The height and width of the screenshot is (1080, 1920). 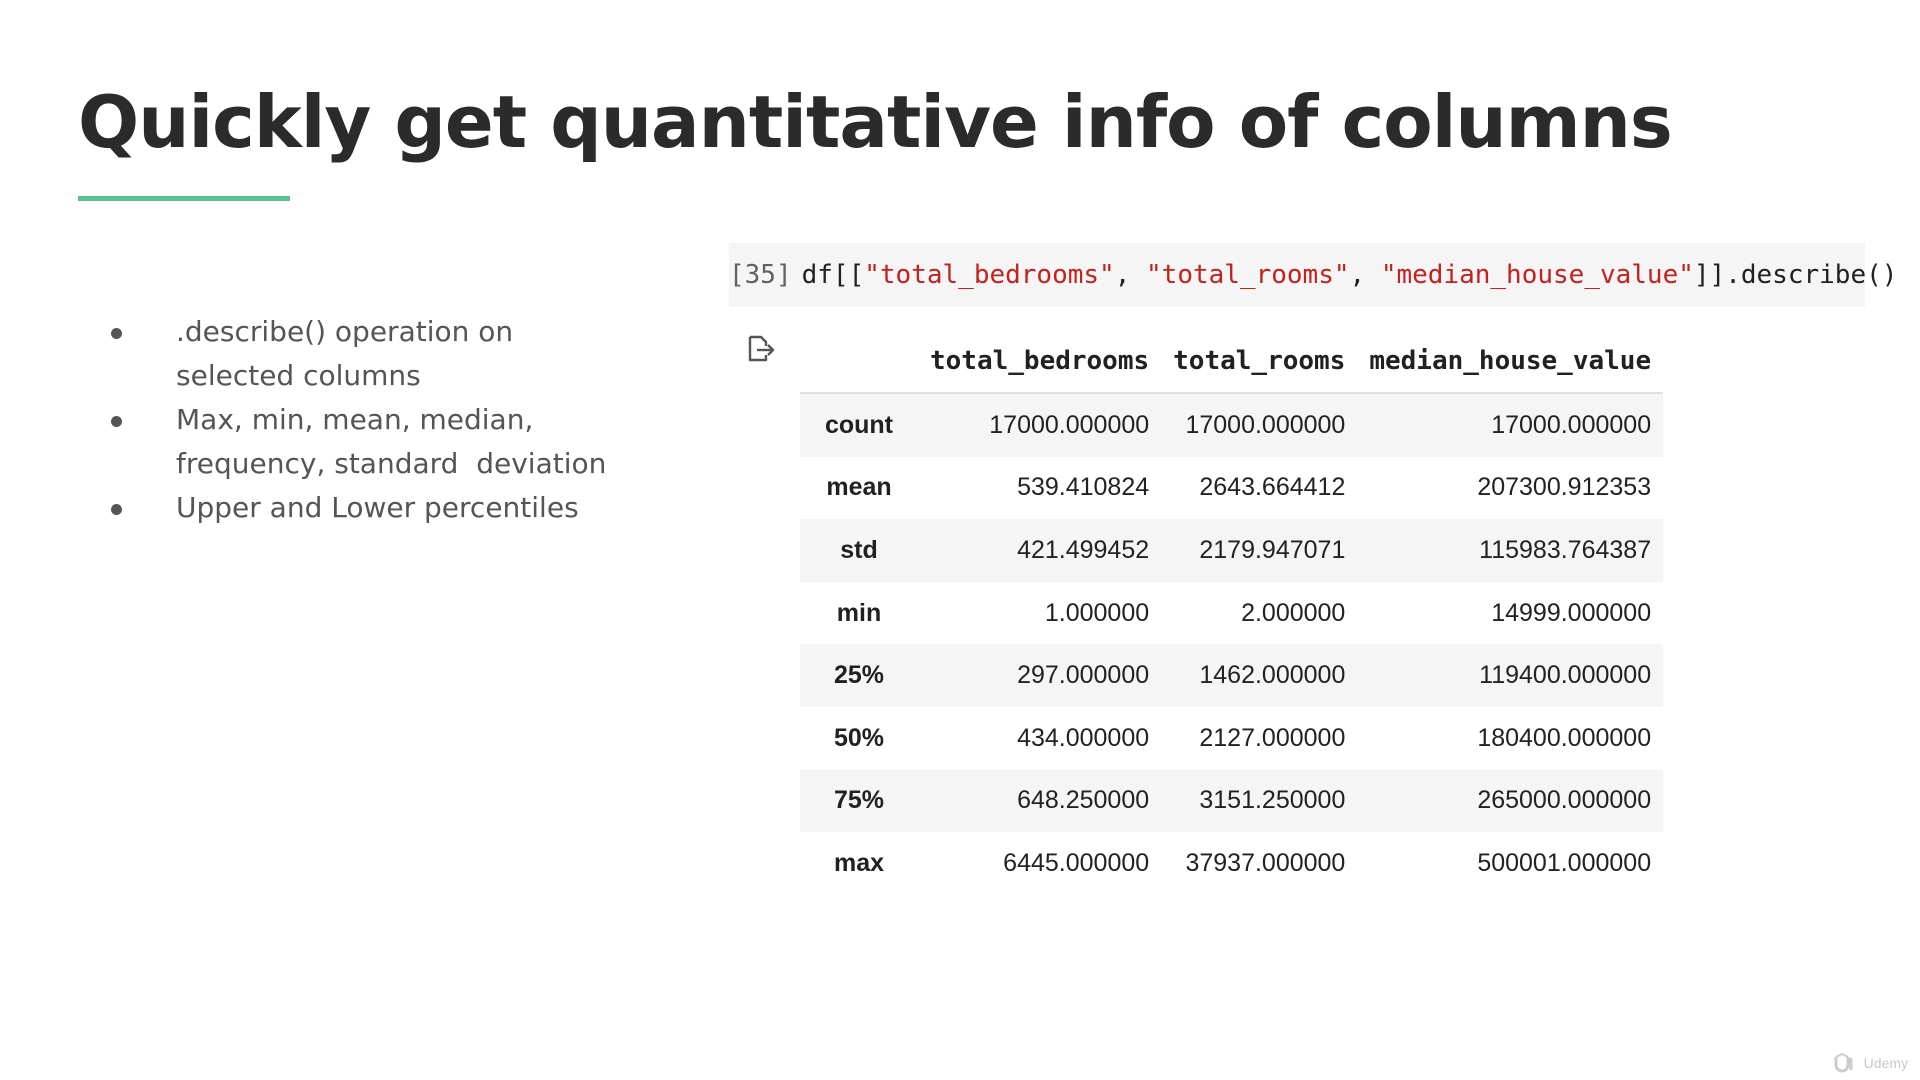 I want to click on cell-execution-count: [35], so click(x=760, y=275).